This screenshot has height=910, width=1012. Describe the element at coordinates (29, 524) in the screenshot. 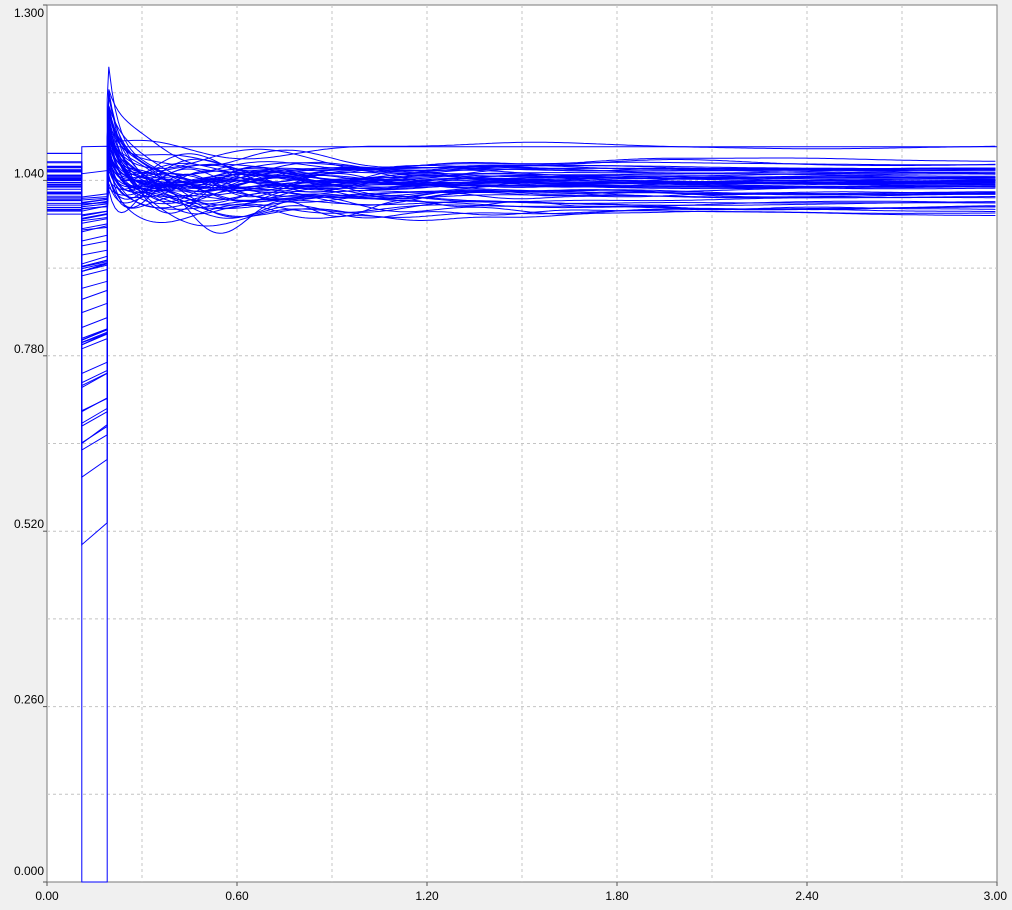

I see `y-tick-label: 0.520` at that location.